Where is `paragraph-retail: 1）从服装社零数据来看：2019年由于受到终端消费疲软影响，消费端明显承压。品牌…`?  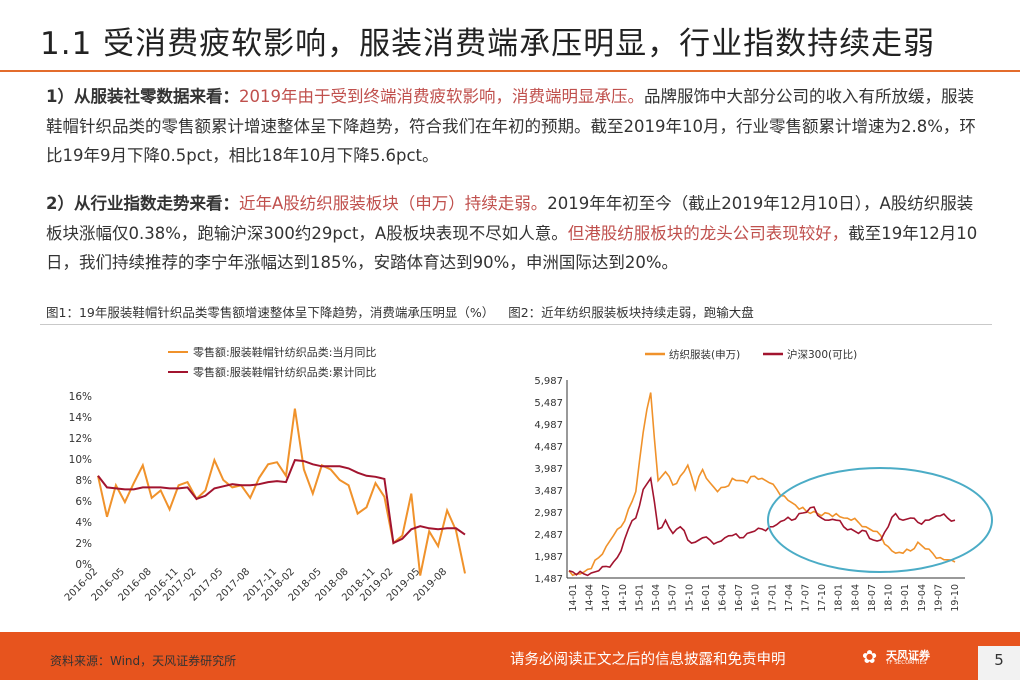
paragraph-retail: 1）从服装社零数据来看：2019年由于受到终端消费疲软影响，消费端明显承压。品牌… is located at coordinates (513, 126).